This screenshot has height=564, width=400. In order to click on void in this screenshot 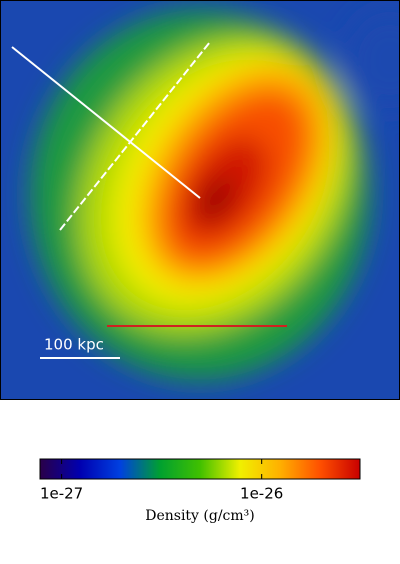, I will do `click(372, 60)`.